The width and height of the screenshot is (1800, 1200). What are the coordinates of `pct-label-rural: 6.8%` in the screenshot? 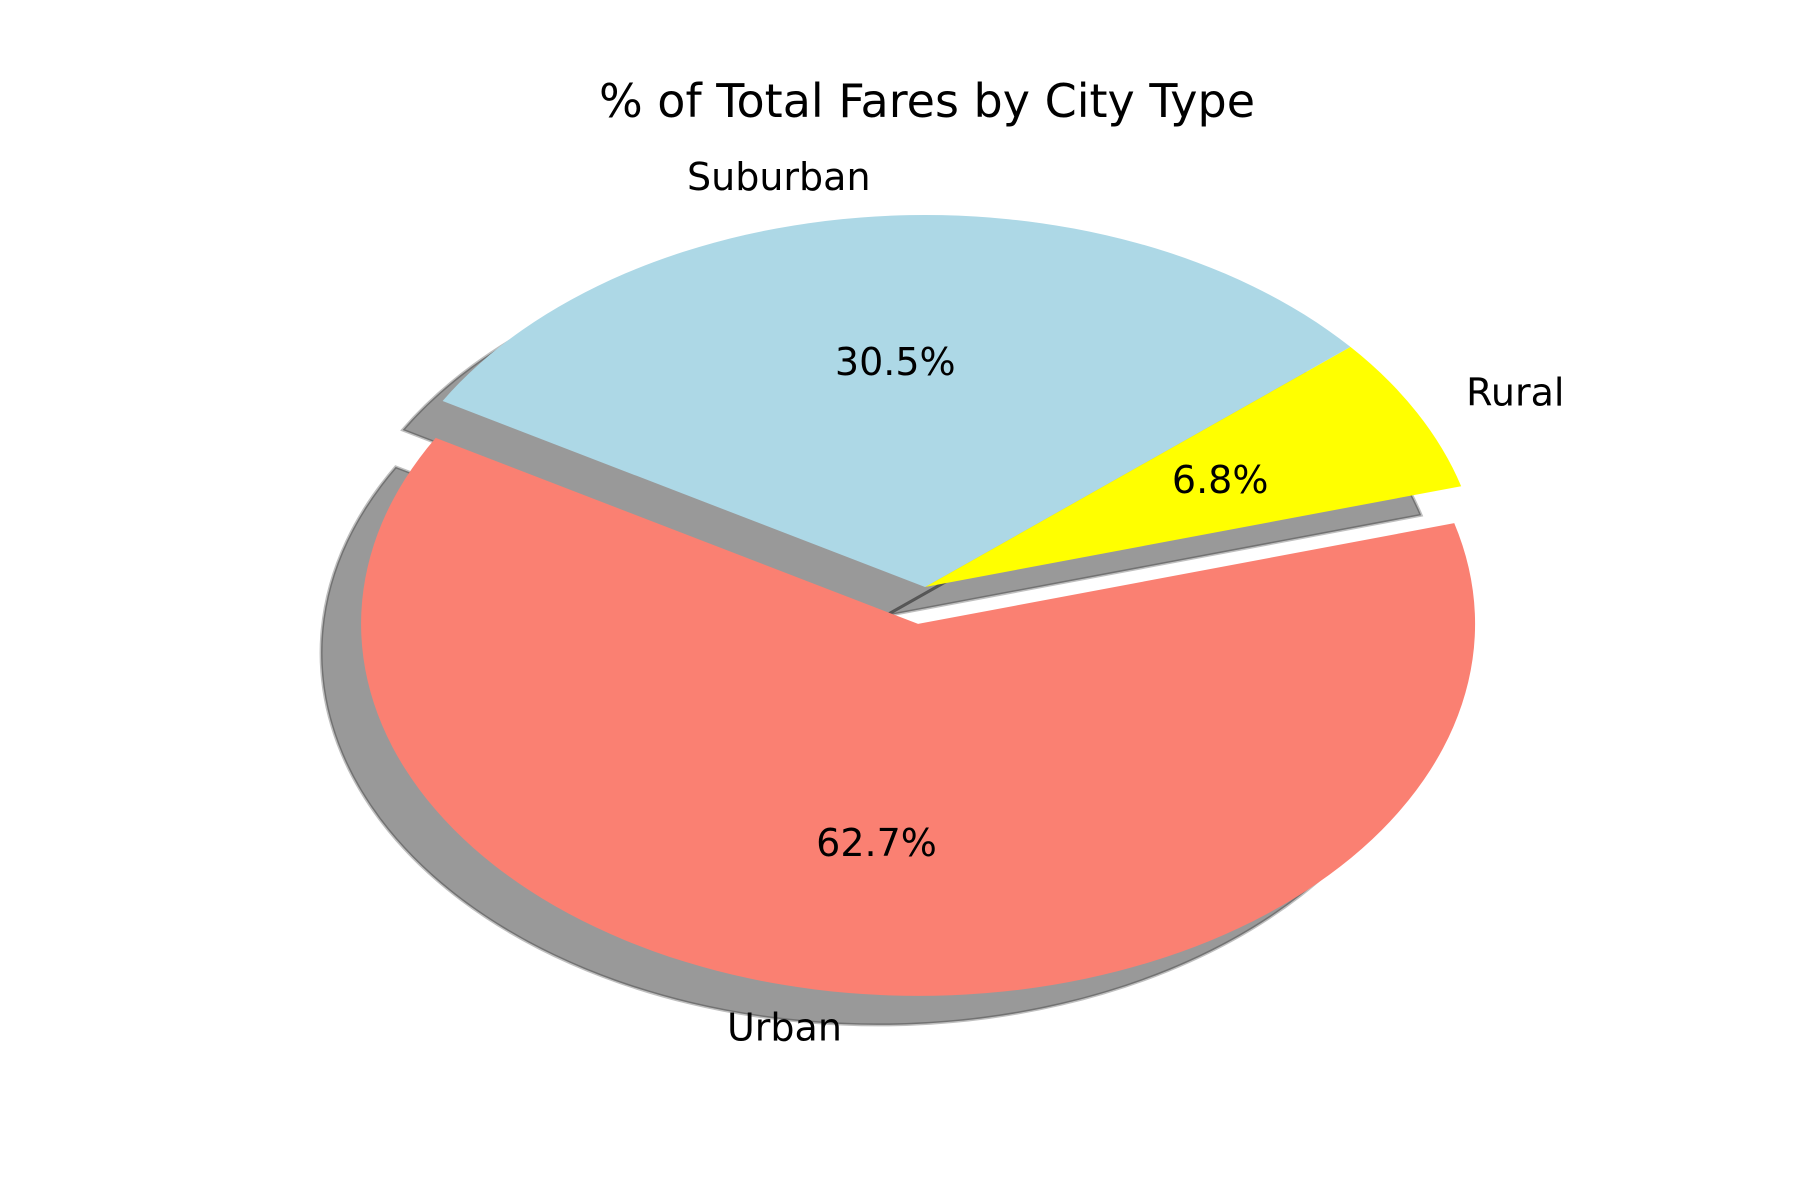 It's located at (1220, 480).